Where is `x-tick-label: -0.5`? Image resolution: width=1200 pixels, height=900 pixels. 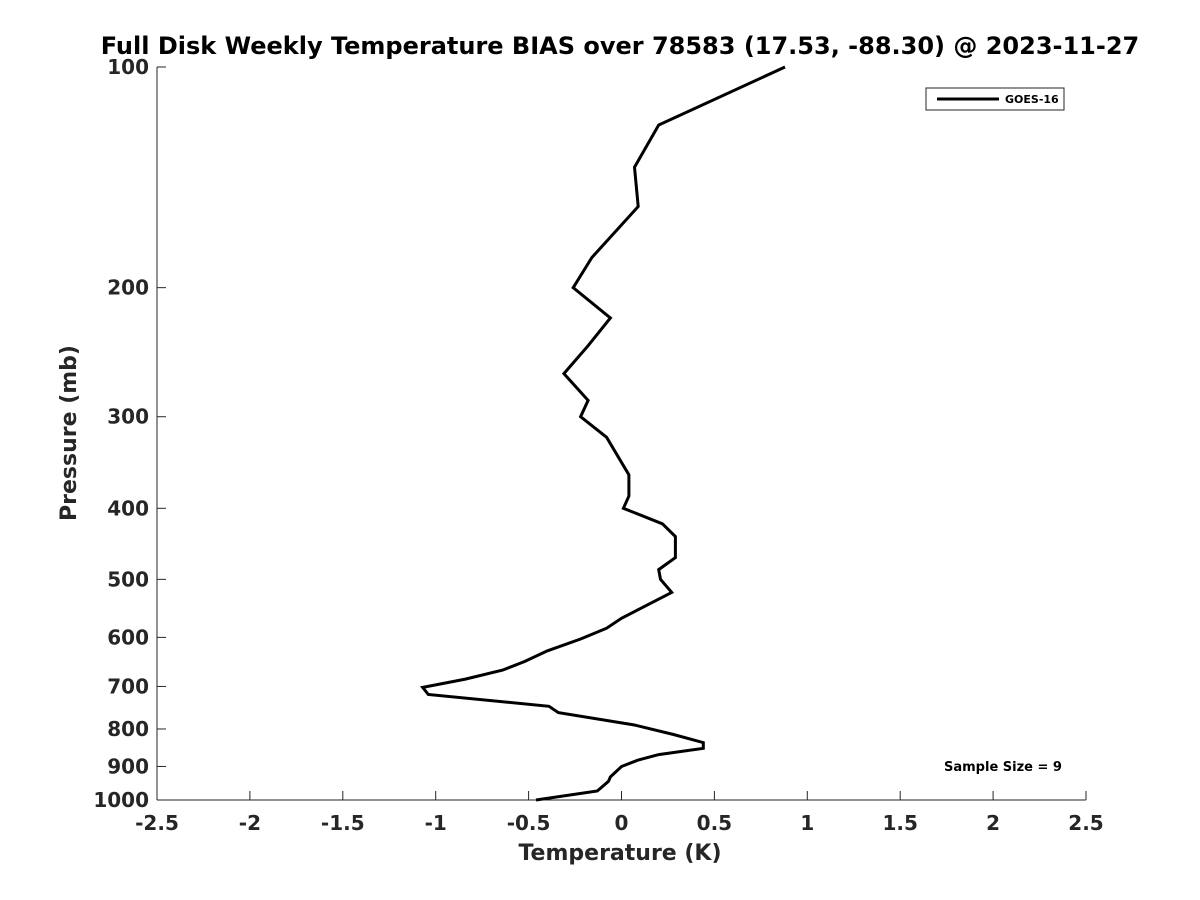 x-tick-label: -0.5 is located at coordinates (529, 823).